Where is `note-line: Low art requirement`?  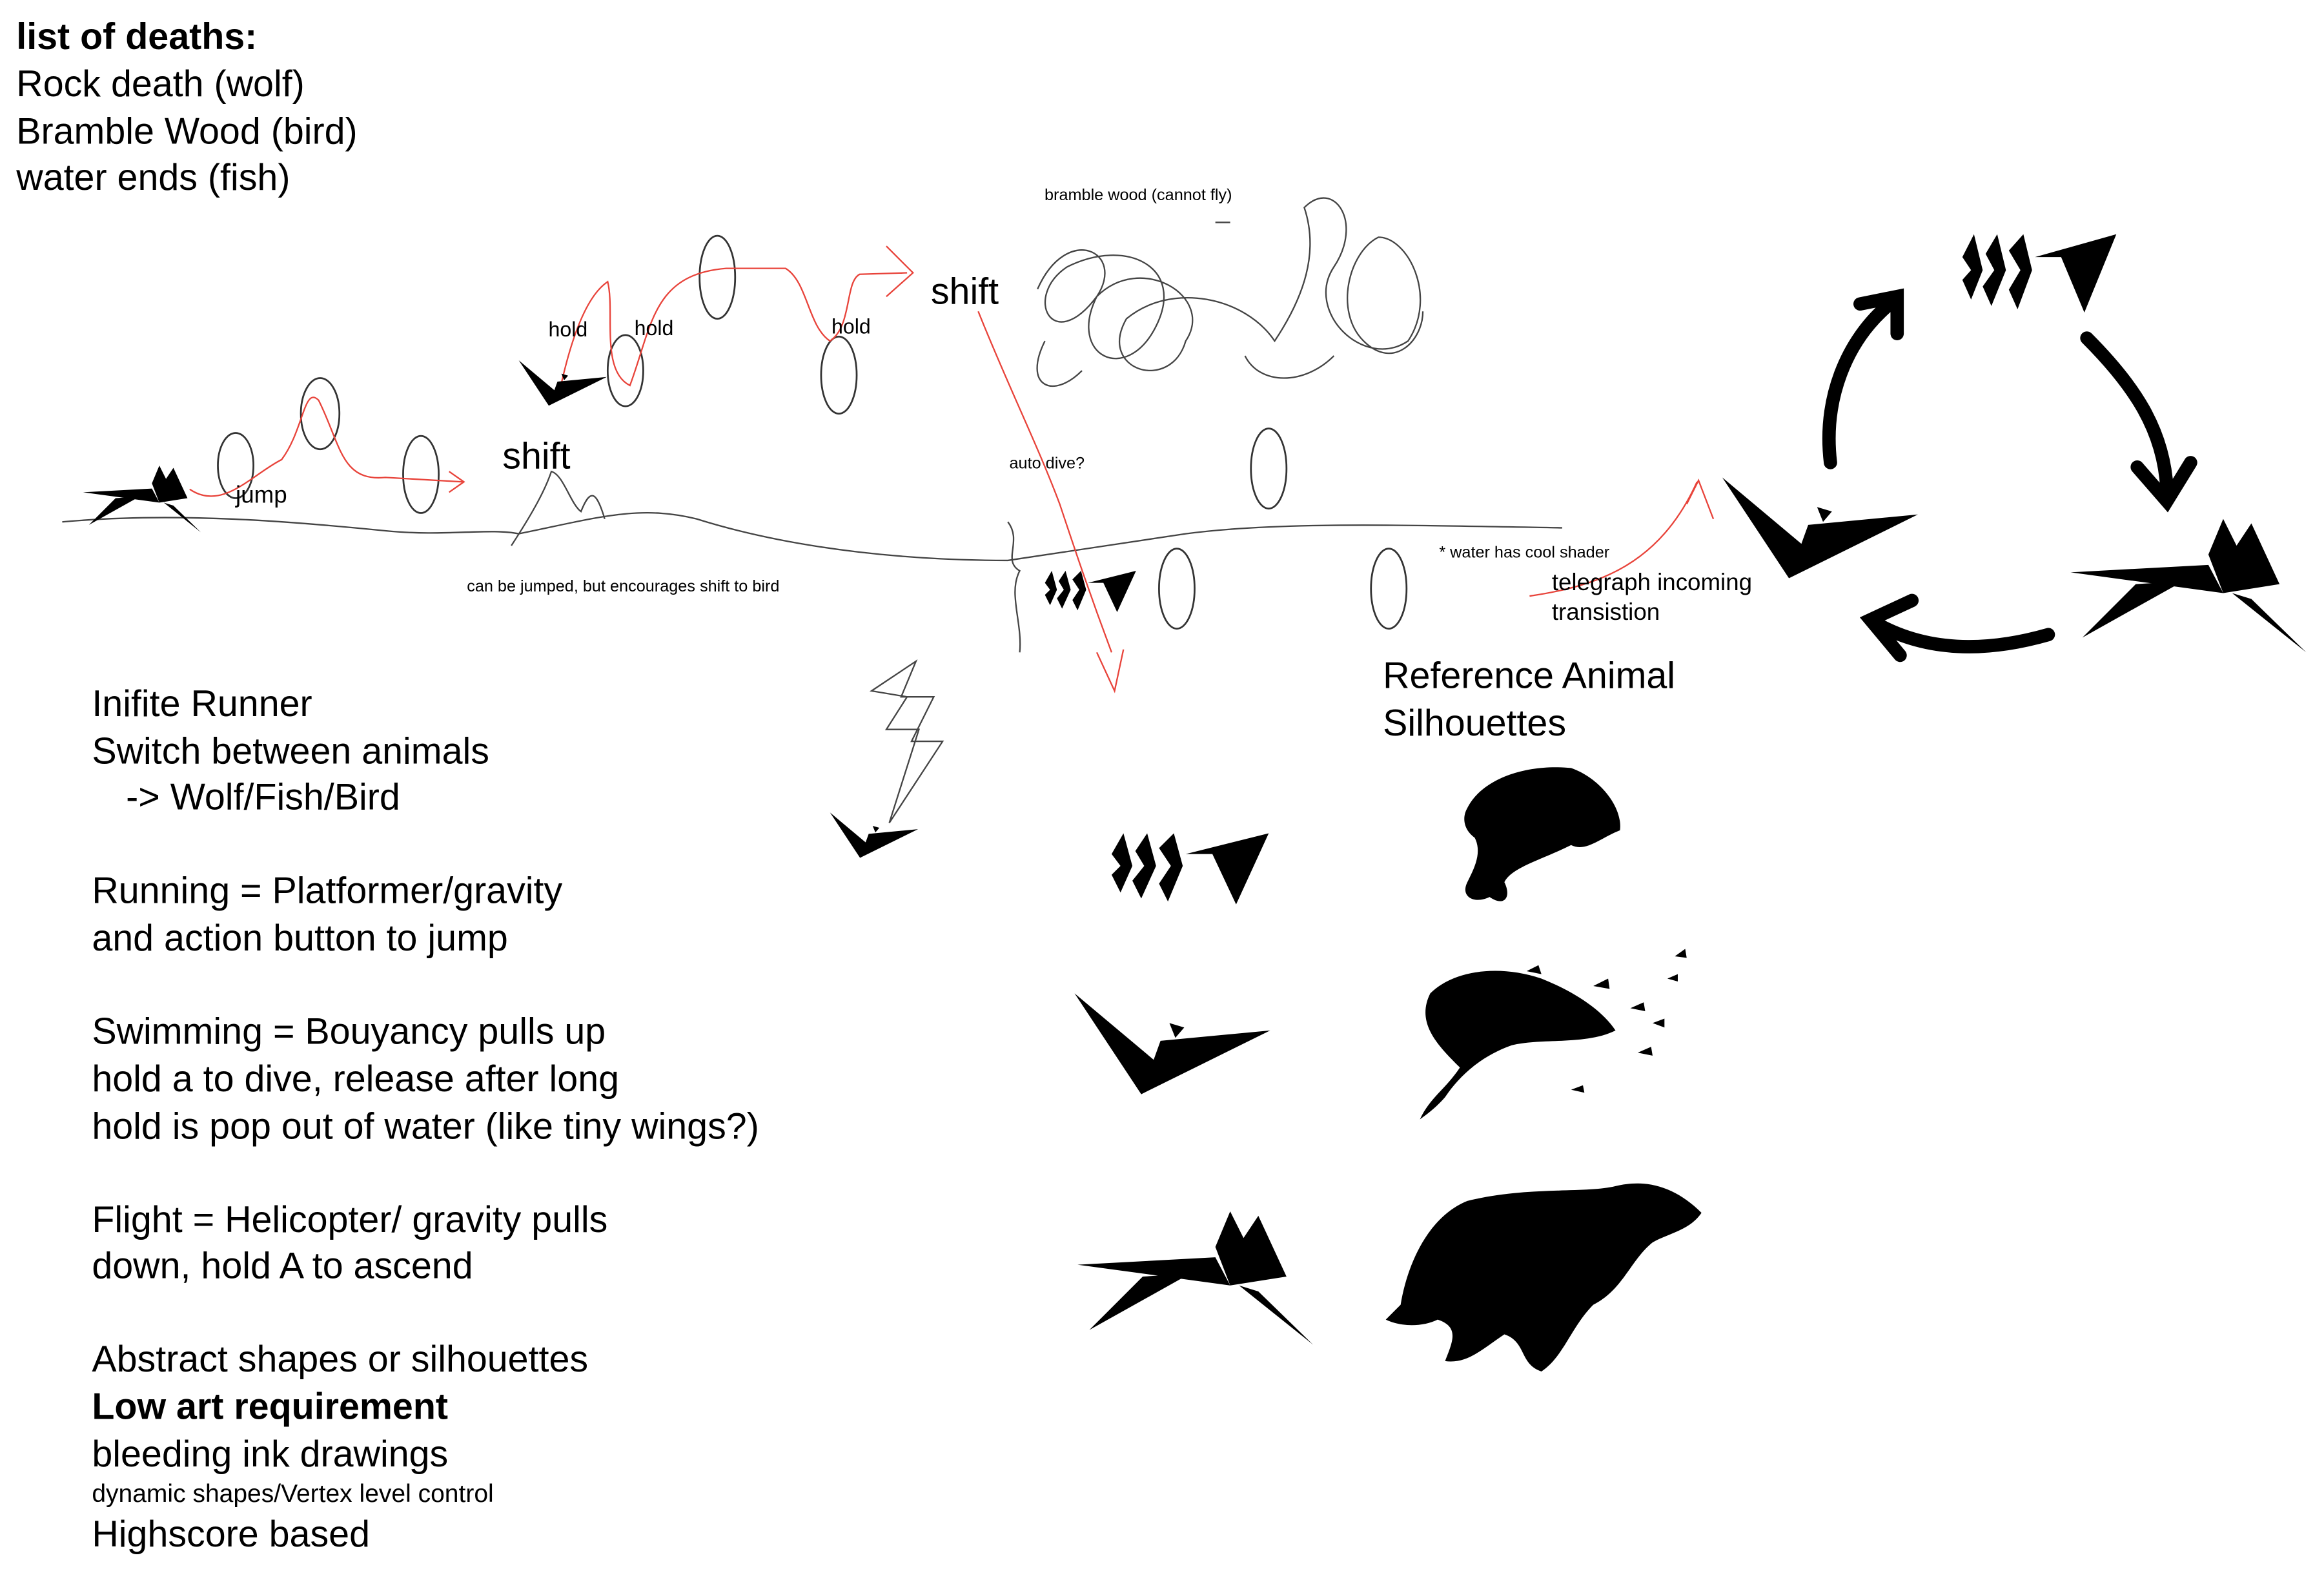
note-line: Low art requirement is located at coordinates (270, 1406).